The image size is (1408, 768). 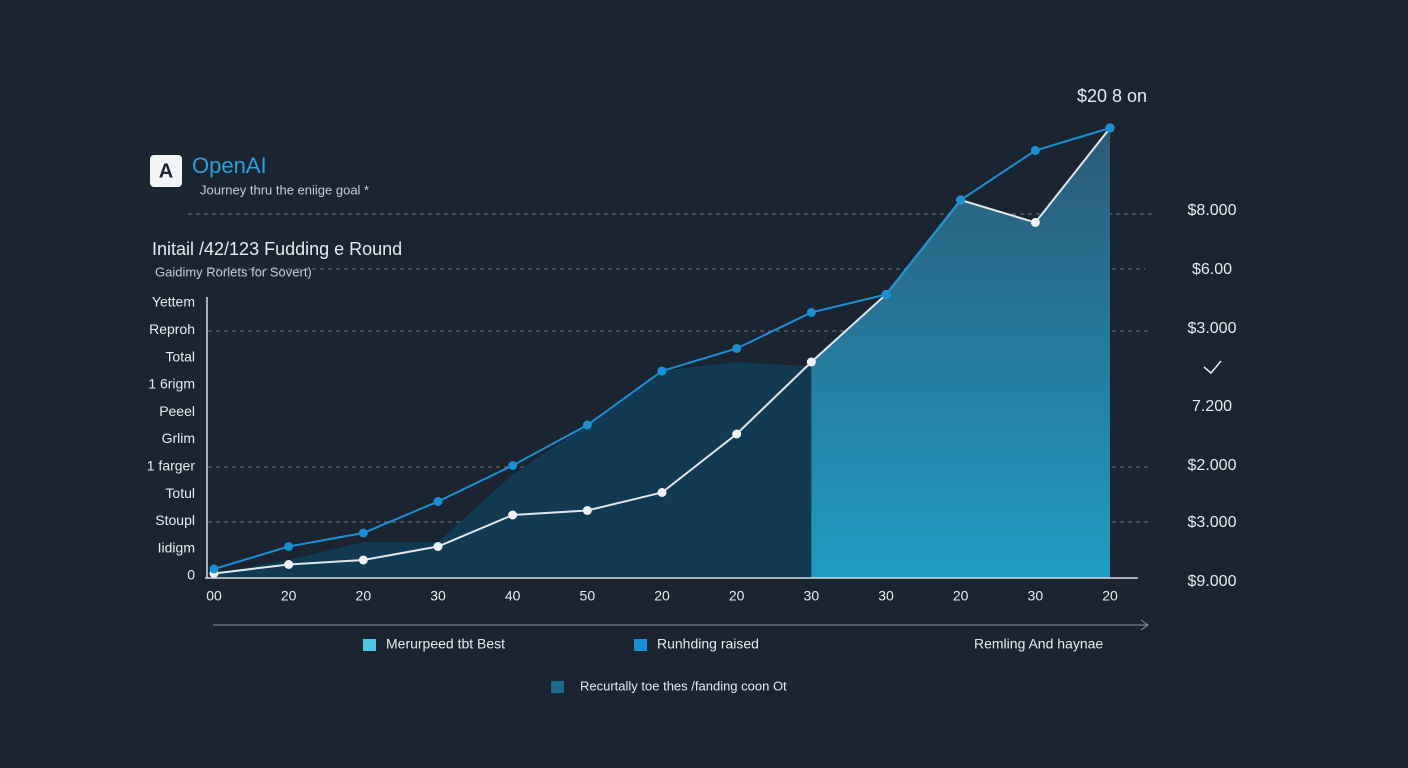 What do you see at coordinates (233, 271) in the screenshot?
I see `chart-subtitle: Gaidimy Rorlets for Sovert)` at bounding box center [233, 271].